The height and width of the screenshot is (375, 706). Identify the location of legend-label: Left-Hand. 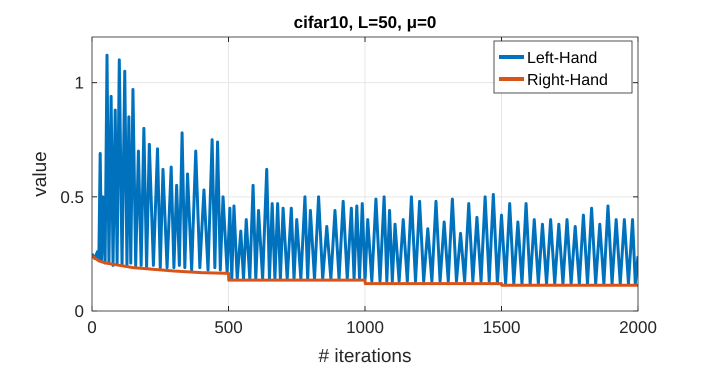
(562, 58).